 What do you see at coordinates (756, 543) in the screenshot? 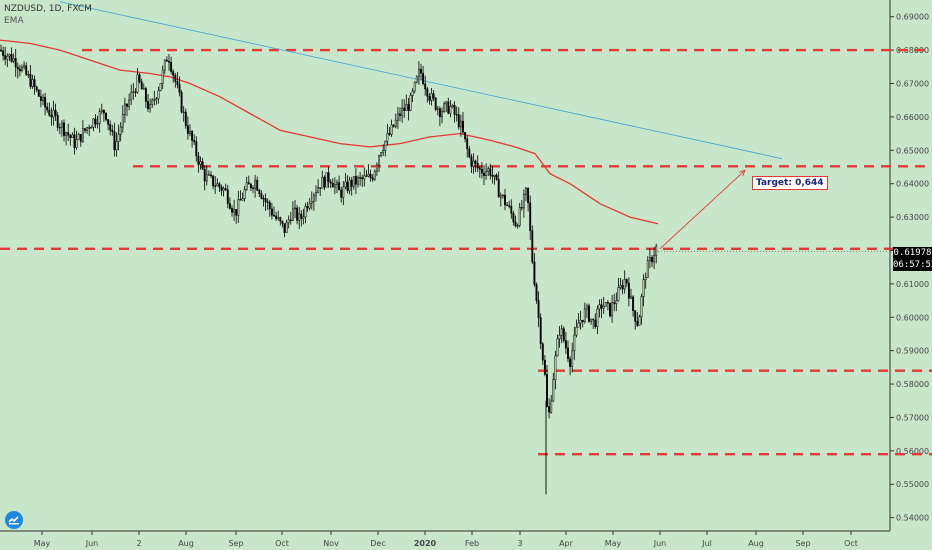
I see `time-tick-label: Aug` at bounding box center [756, 543].